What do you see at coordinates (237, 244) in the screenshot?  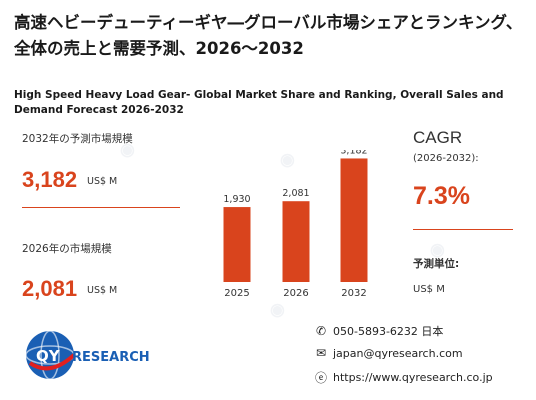 I see `bar-2025` at bounding box center [237, 244].